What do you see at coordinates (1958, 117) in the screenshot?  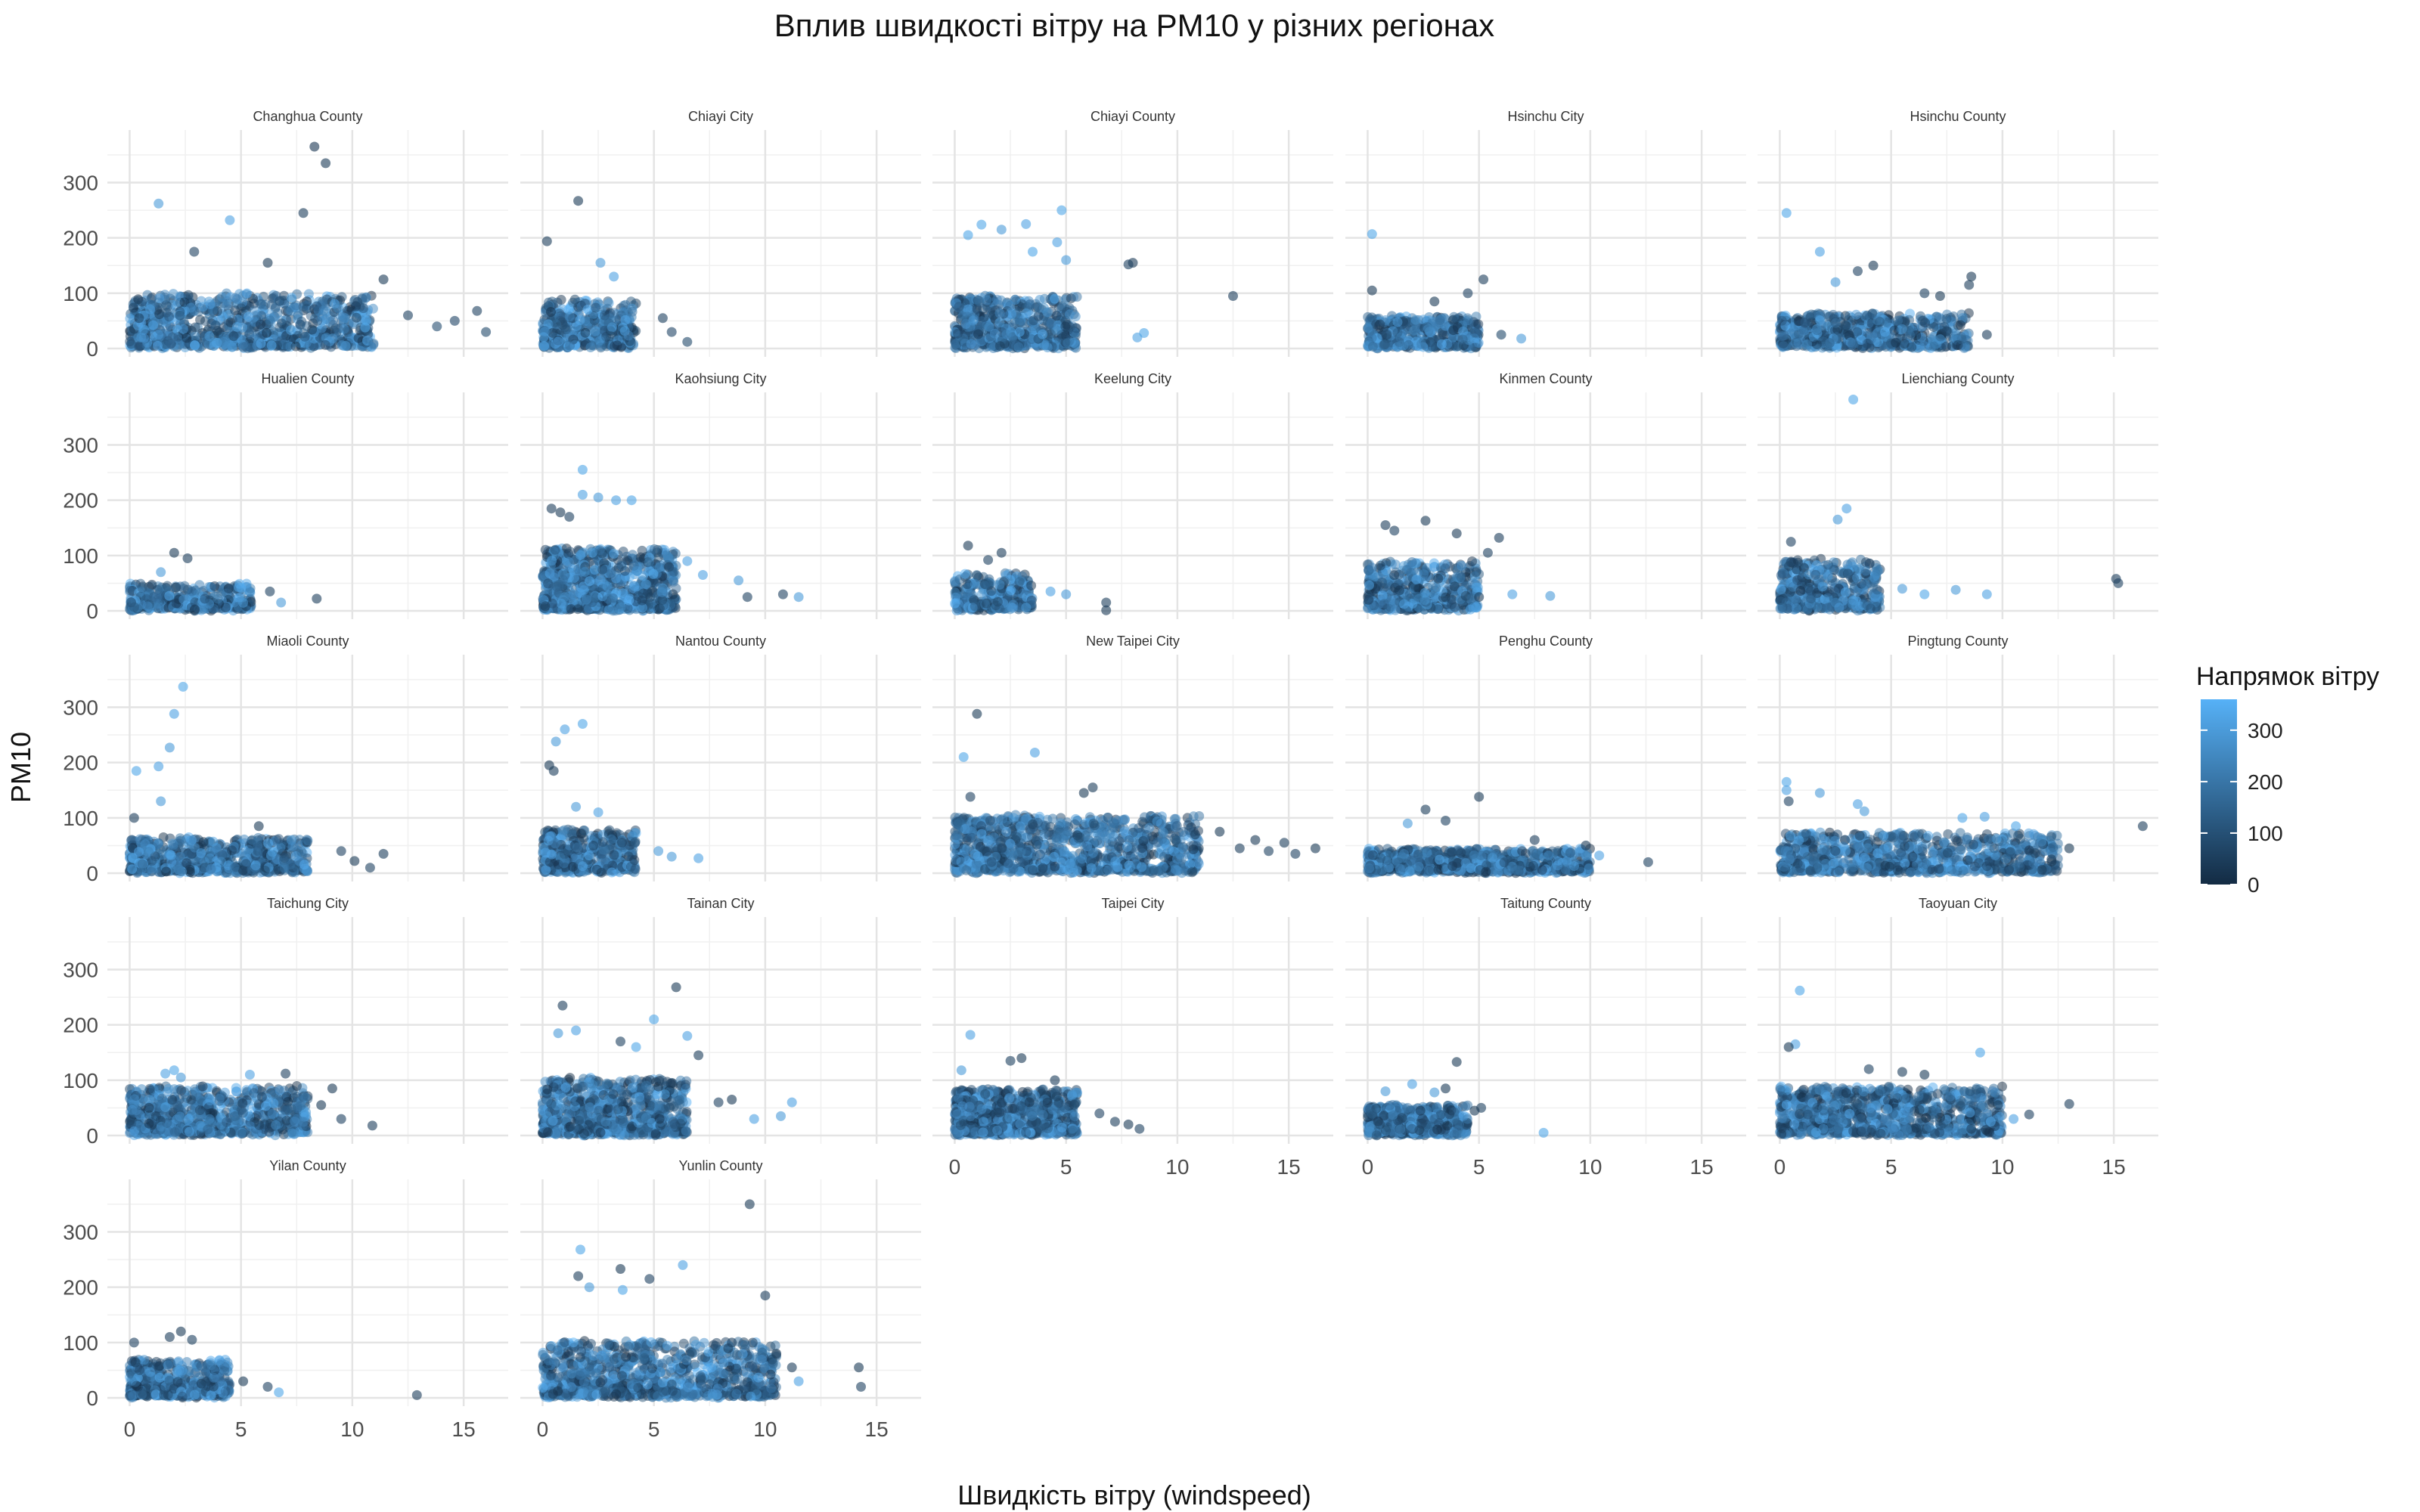 I see `facet-strip-label: Hsinchu County` at bounding box center [1958, 117].